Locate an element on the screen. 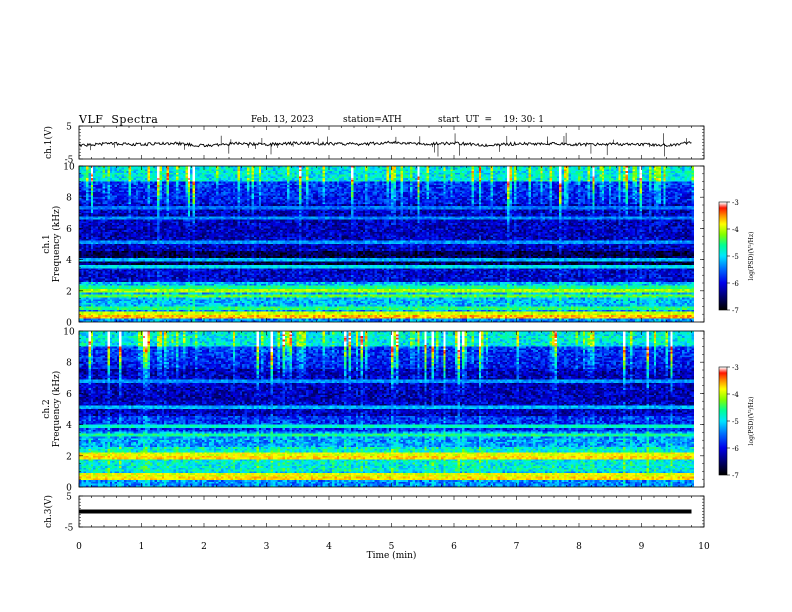 The width and height of the screenshot is (792, 612). x-tick-label: 3 is located at coordinates (267, 547).